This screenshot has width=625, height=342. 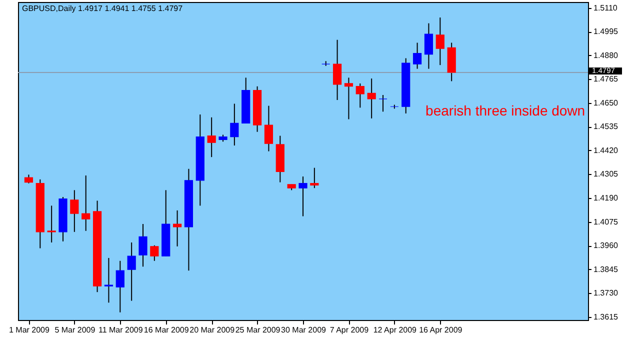 I want to click on x-tick-label: 16 Apr 2009, so click(x=441, y=330).